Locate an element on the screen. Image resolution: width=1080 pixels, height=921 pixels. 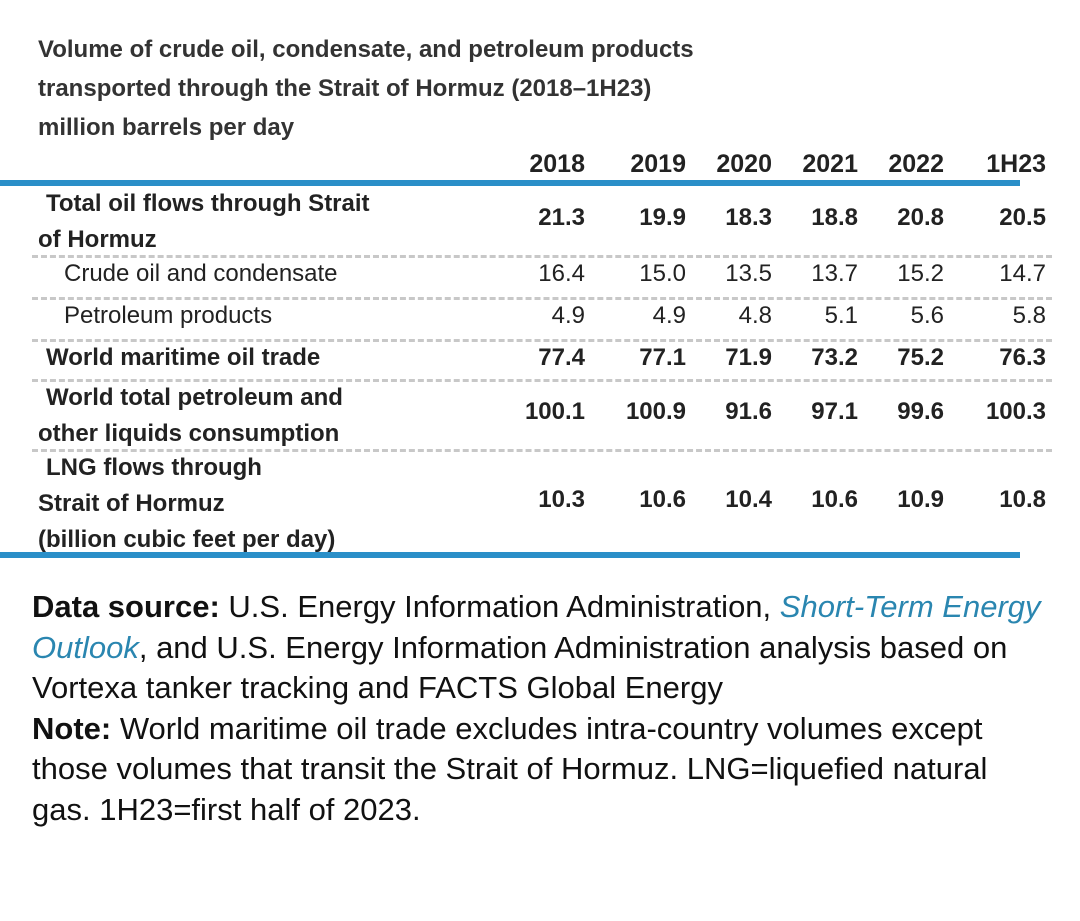
cell-value: 97.1 is located at coordinates (834, 411).